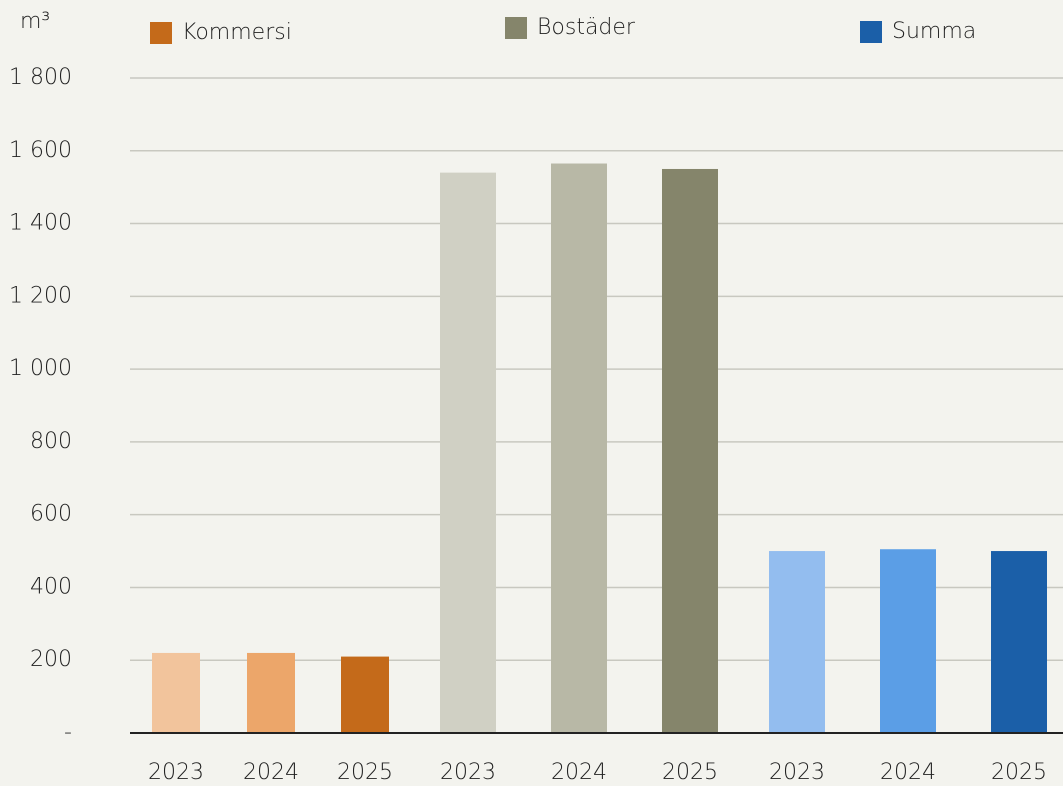 This screenshot has height=786, width=1063. What do you see at coordinates (40, 295) in the screenshot?
I see `y-tick-label: 1 200` at bounding box center [40, 295].